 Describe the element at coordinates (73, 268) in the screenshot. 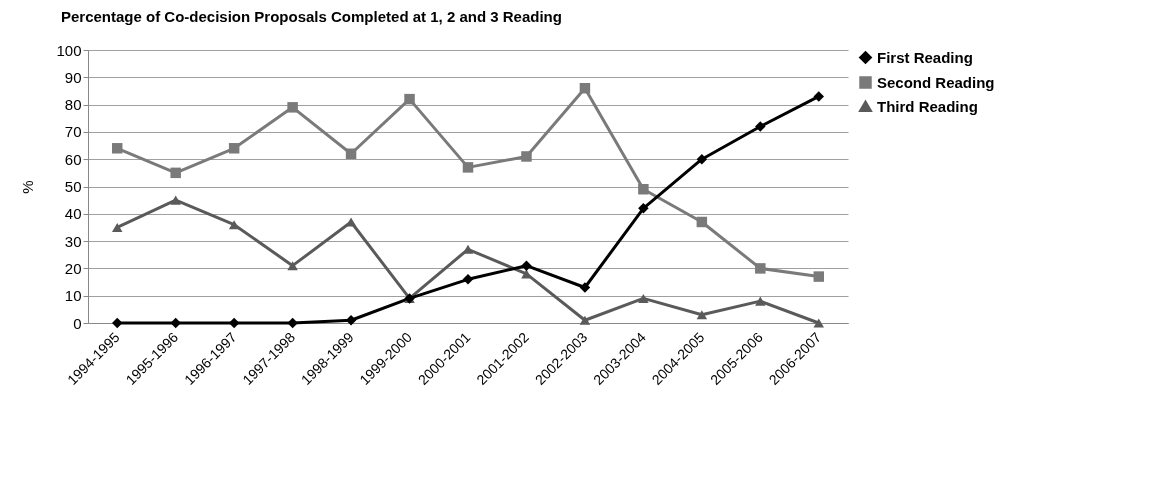

I see `y-tick-label: 20` at that location.